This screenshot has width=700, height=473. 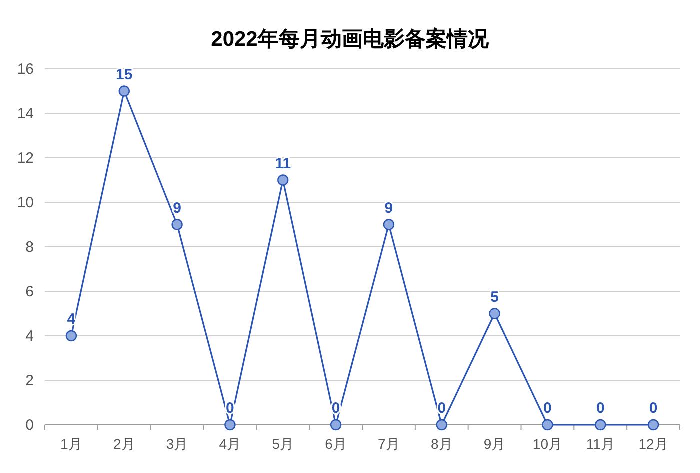 What do you see at coordinates (494, 297) in the screenshot?
I see `data-label: 5` at bounding box center [494, 297].